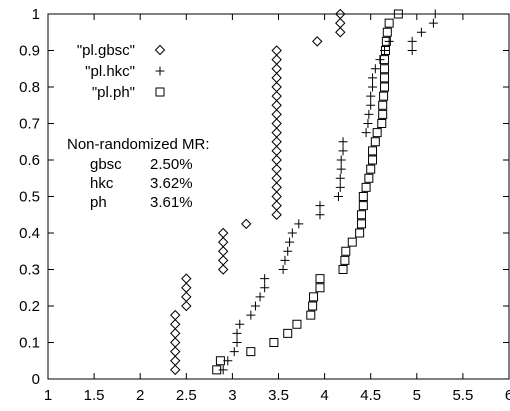 The width and height of the screenshot is (510, 411). Describe the element at coordinates (102, 183) in the screenshot. I see `annotation-label: hkc` at that location.